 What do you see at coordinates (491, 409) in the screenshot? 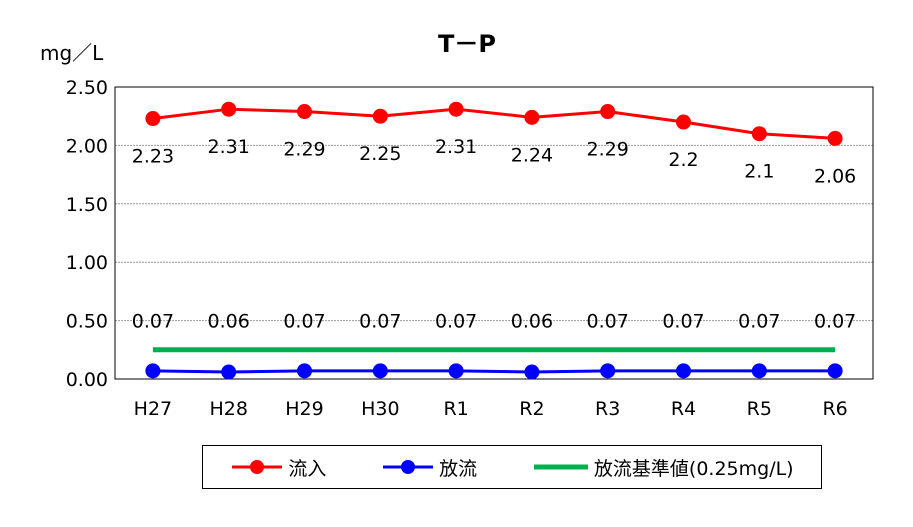
I see `x-tick-labels: H27 H28 H29 H30 R1 R2 R3 R4 R5 R6` at bounding box center [491, 409].